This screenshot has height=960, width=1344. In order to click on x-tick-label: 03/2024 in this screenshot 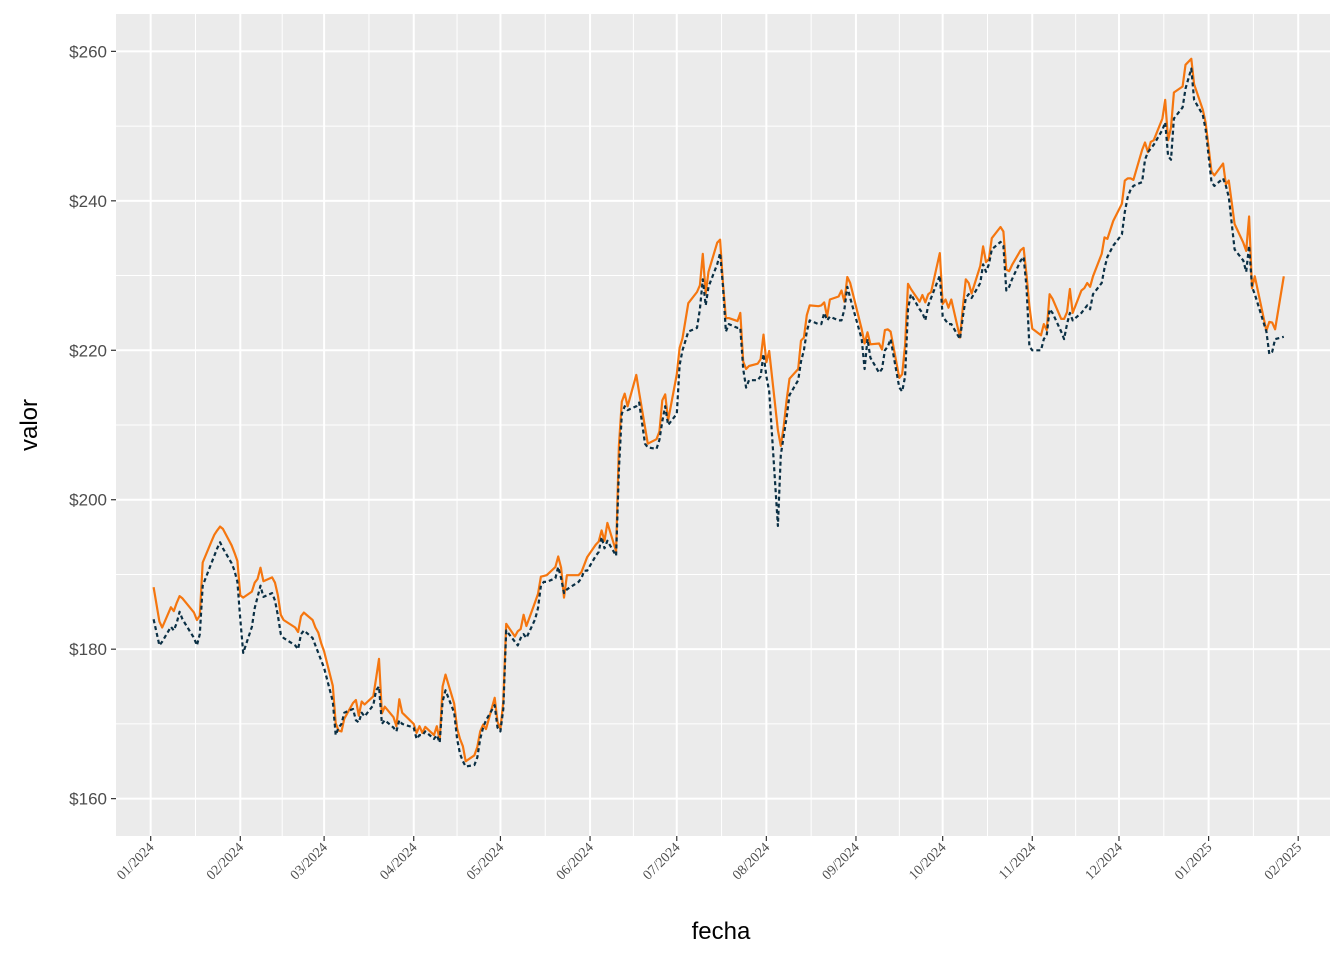, I will do `click(309, 861)`.